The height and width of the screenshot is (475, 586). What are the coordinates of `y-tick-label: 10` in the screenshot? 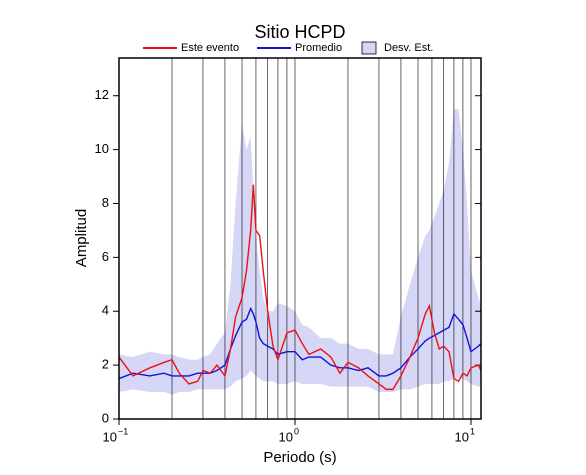 It's located at (102, 148).